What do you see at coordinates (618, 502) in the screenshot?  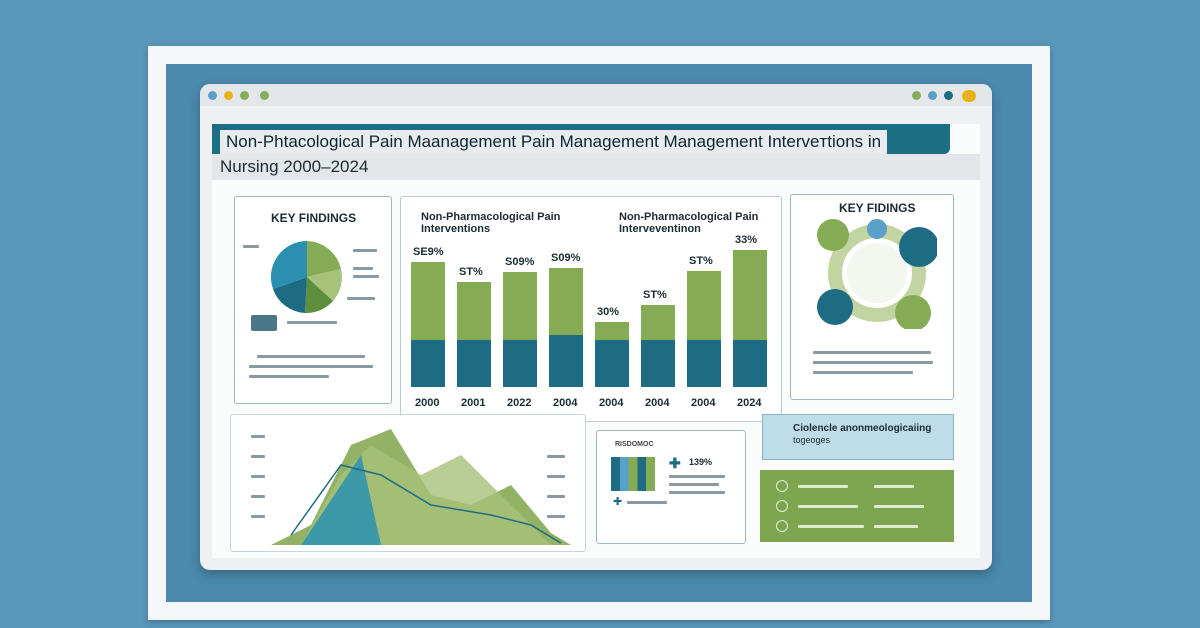 I see `plus-icon-small: ✚` at bounding box center [618, 502].